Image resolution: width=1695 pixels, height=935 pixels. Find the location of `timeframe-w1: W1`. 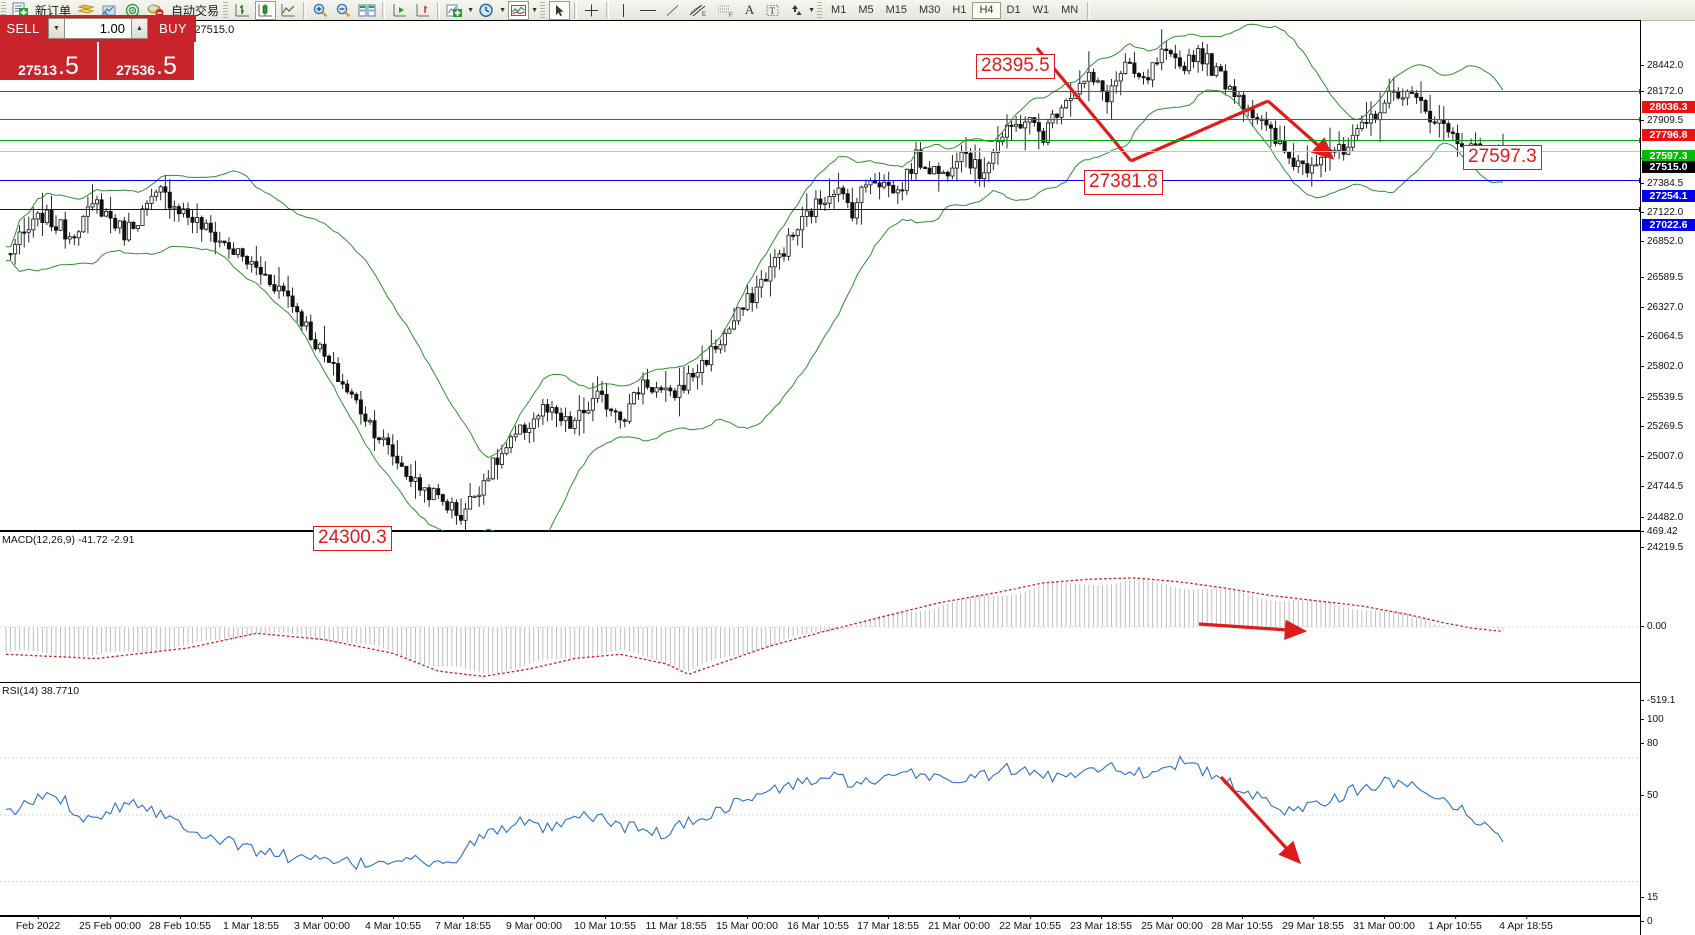

timeframe-w1: W1 is located at coordinates (1041, 10).